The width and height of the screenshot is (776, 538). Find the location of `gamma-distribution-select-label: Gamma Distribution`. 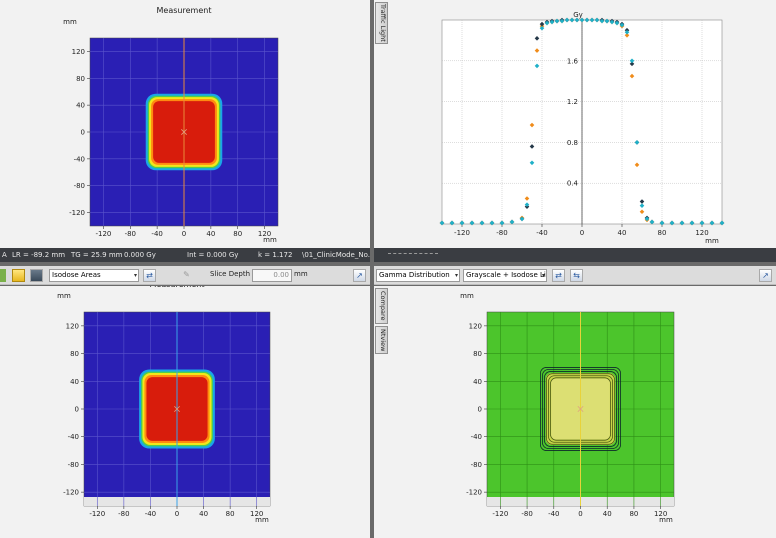

gamma-distribution-select-label: Gamma Distribution is located at coordinates (414, 275).